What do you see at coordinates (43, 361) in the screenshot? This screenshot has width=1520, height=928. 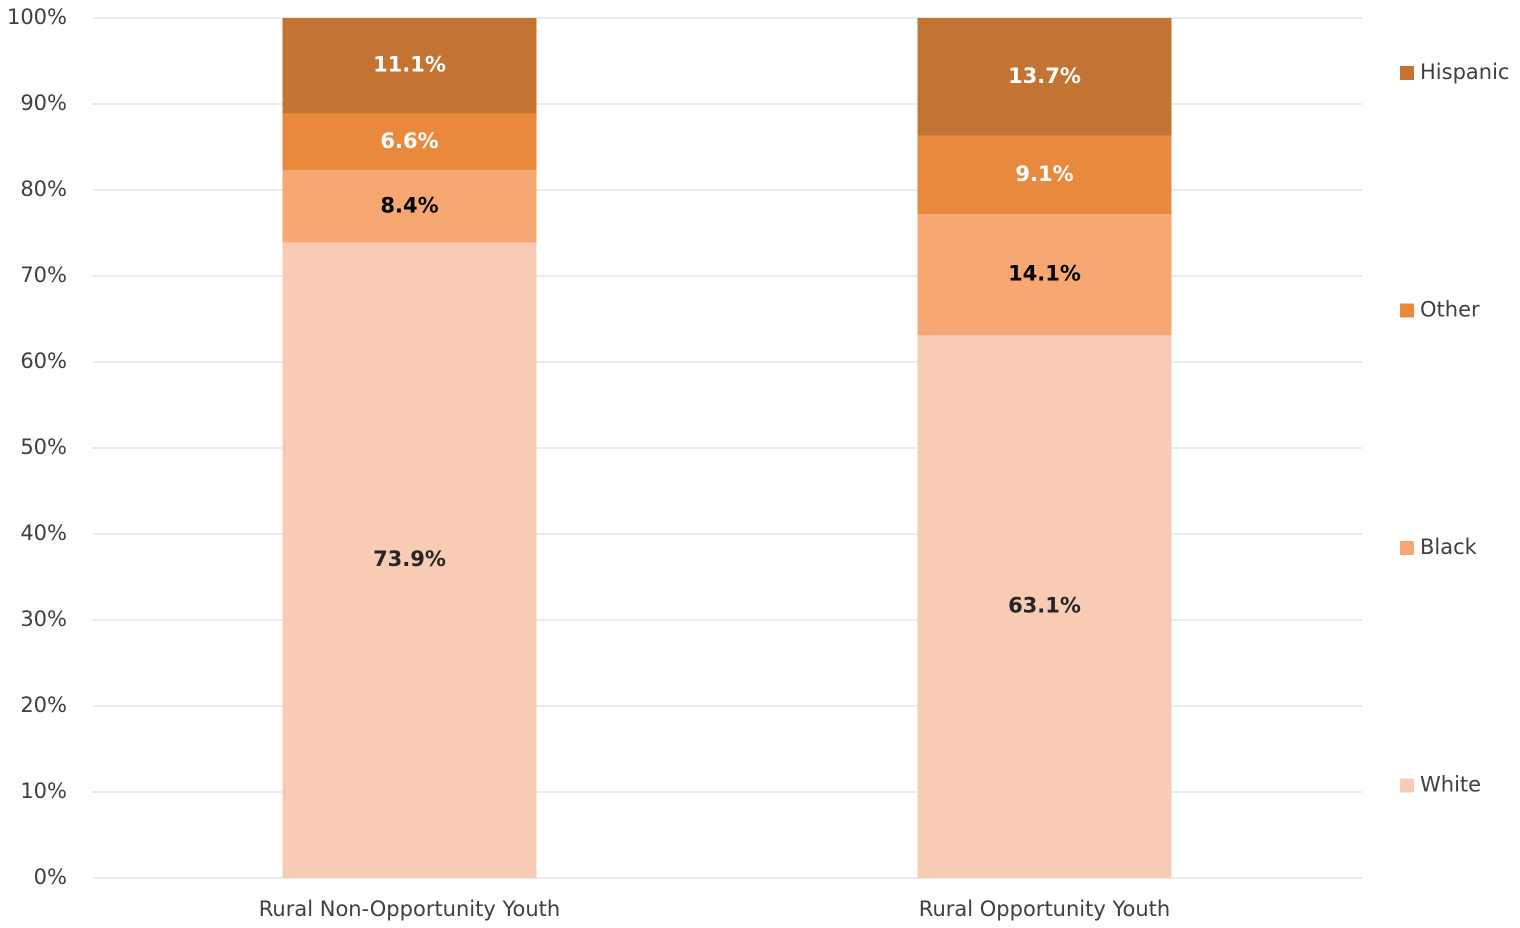 I see `y-tick-label: 60%` at bounding box center [43, 361].